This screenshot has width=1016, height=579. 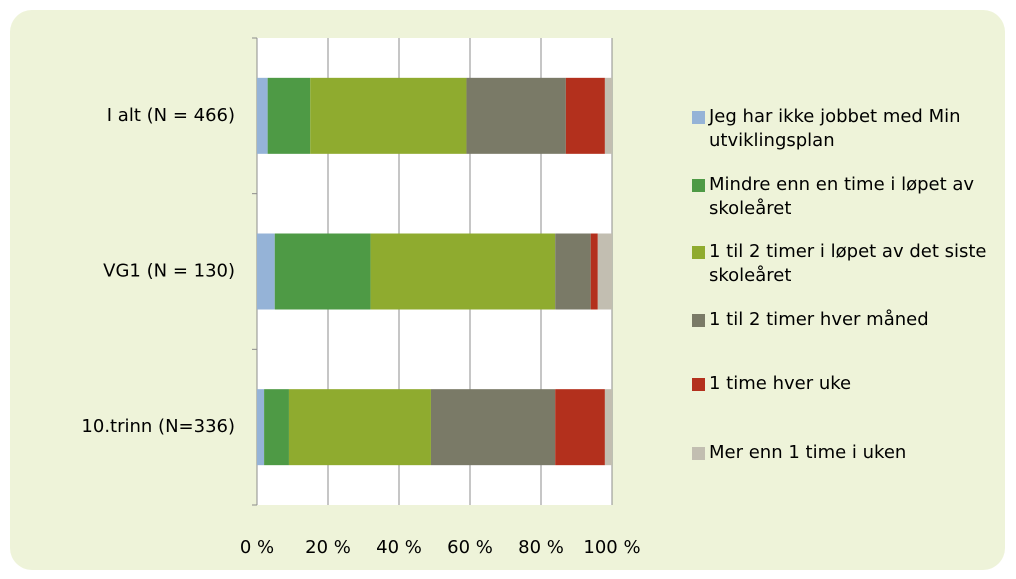 I want to click on legend-label: 1 til 2 timer hver måned, so click(x=819, y=319).